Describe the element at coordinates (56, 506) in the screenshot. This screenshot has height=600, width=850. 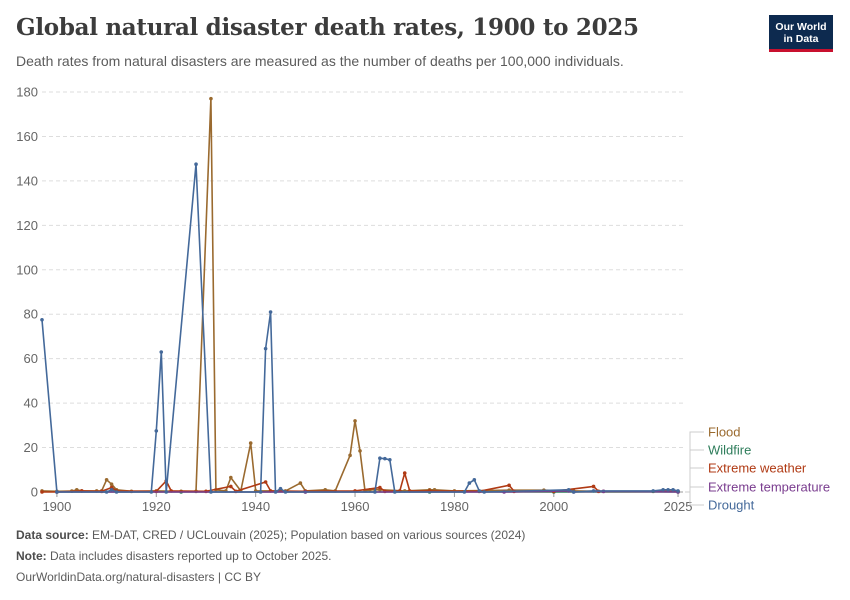
I see `x-tick-label: 1900` at that location.